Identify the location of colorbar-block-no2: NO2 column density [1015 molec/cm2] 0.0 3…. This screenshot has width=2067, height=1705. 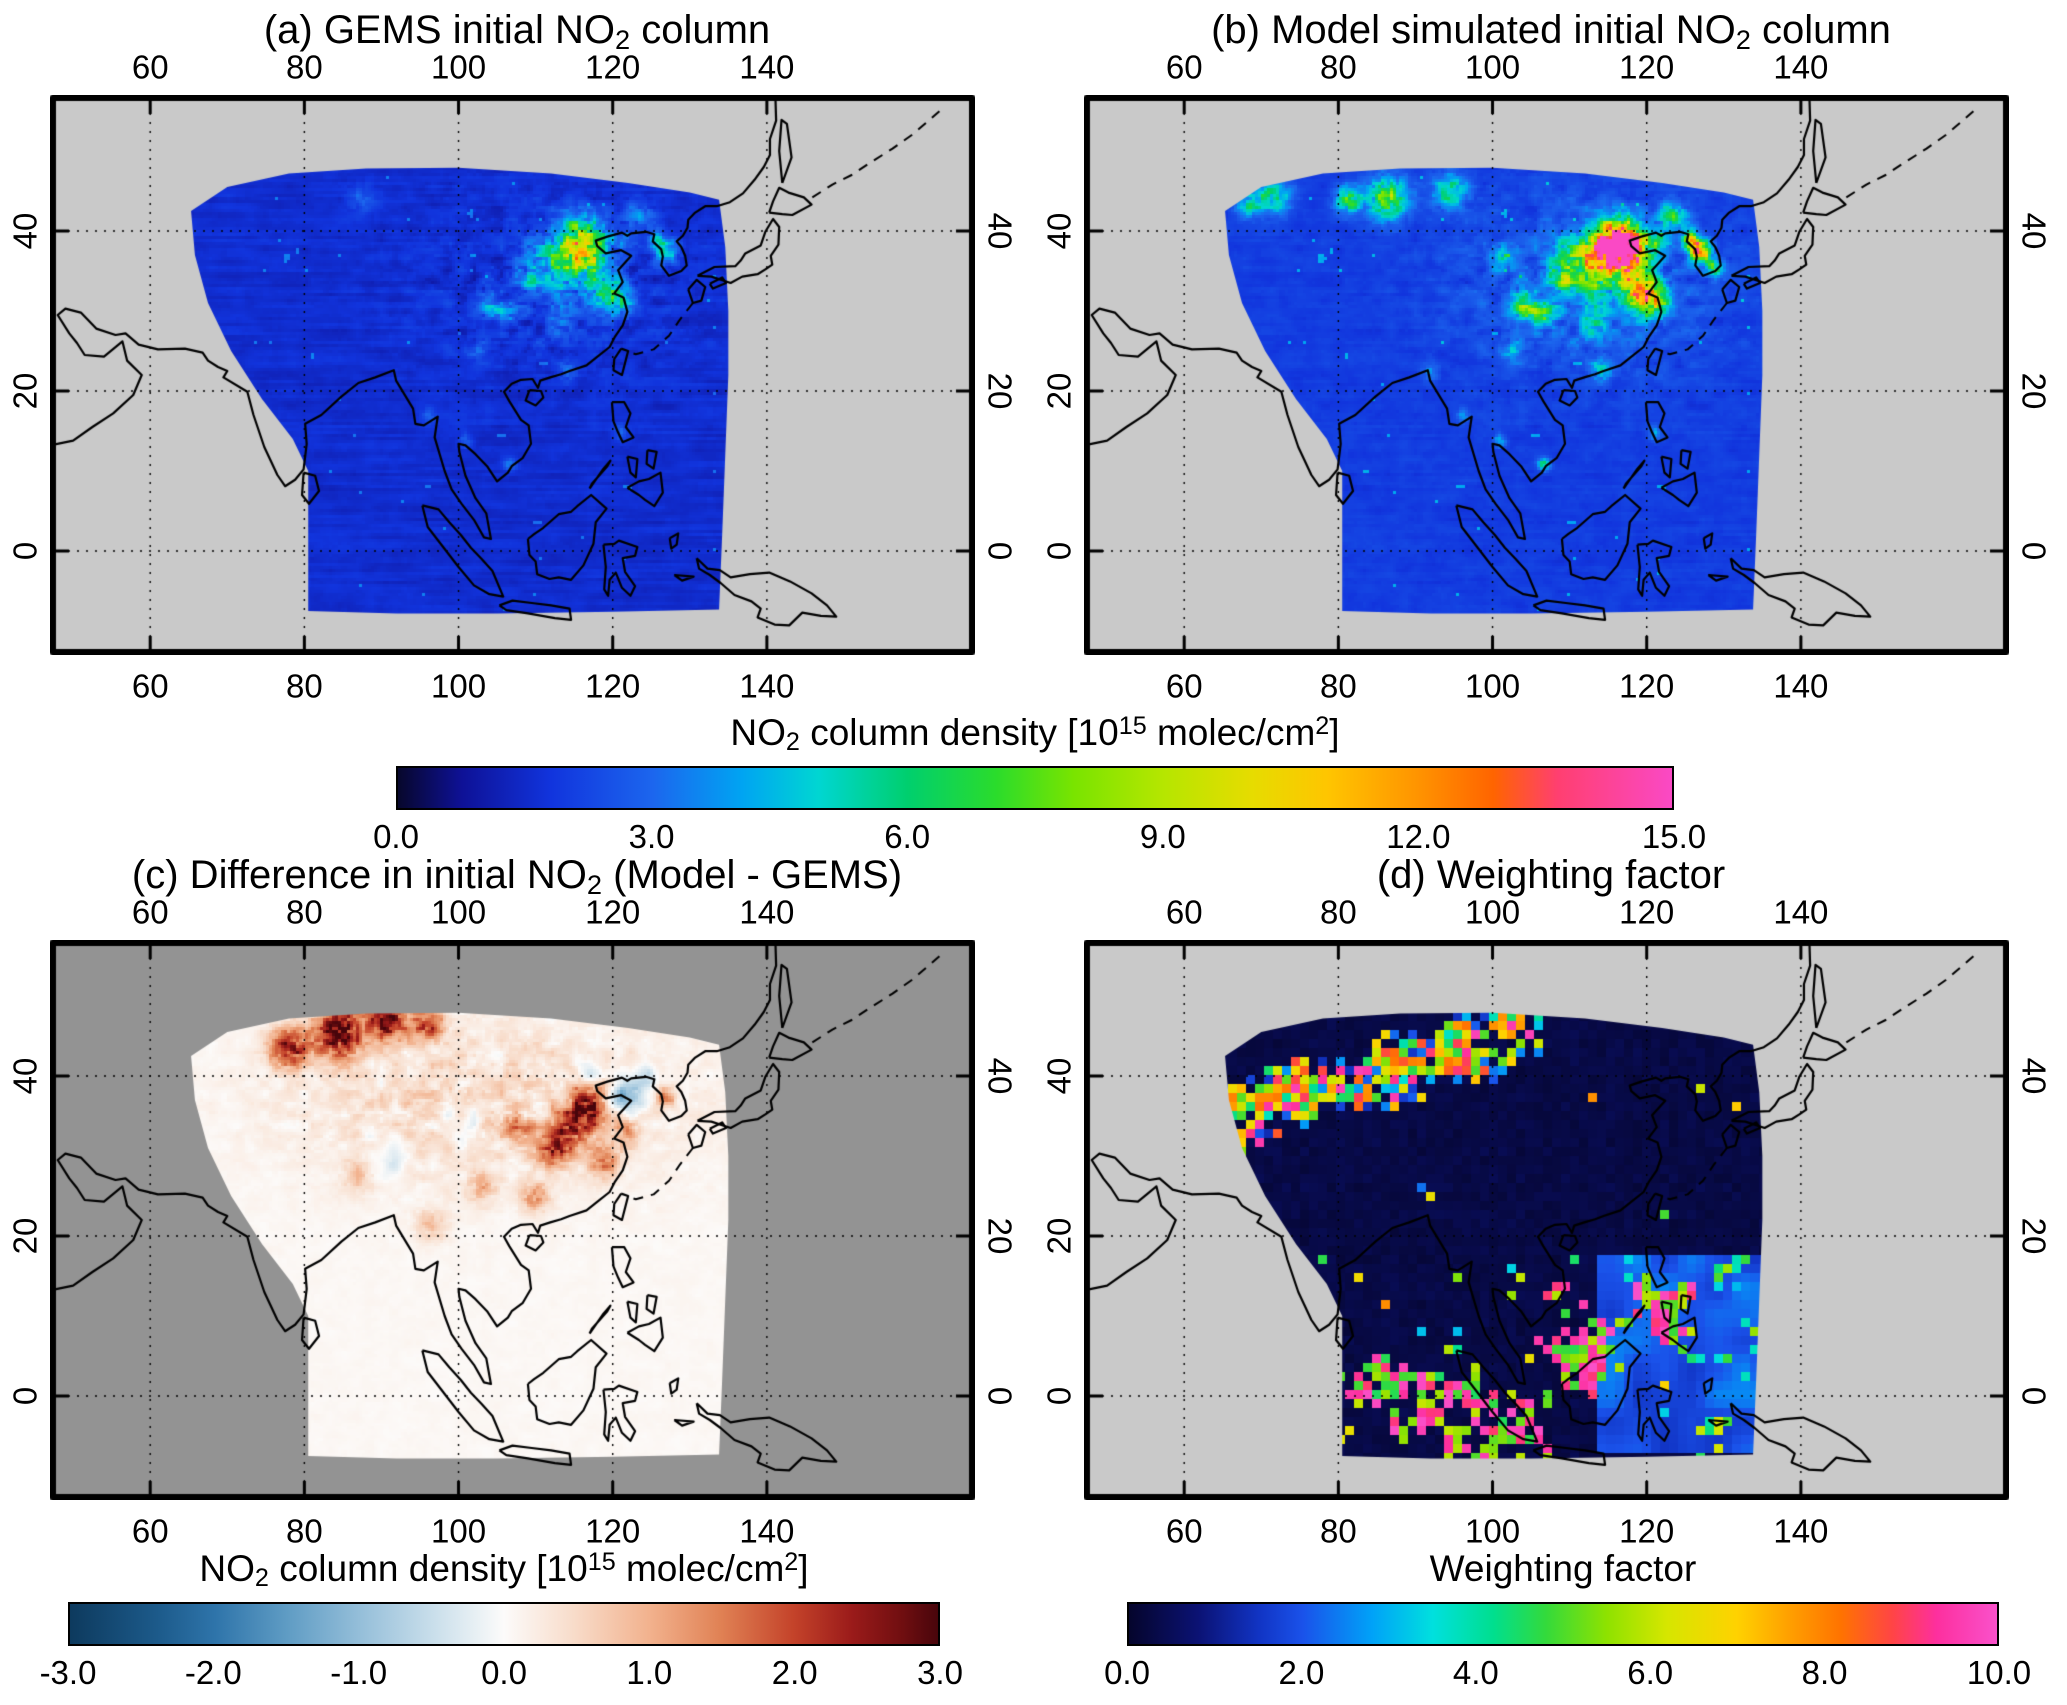
(1039, 785).